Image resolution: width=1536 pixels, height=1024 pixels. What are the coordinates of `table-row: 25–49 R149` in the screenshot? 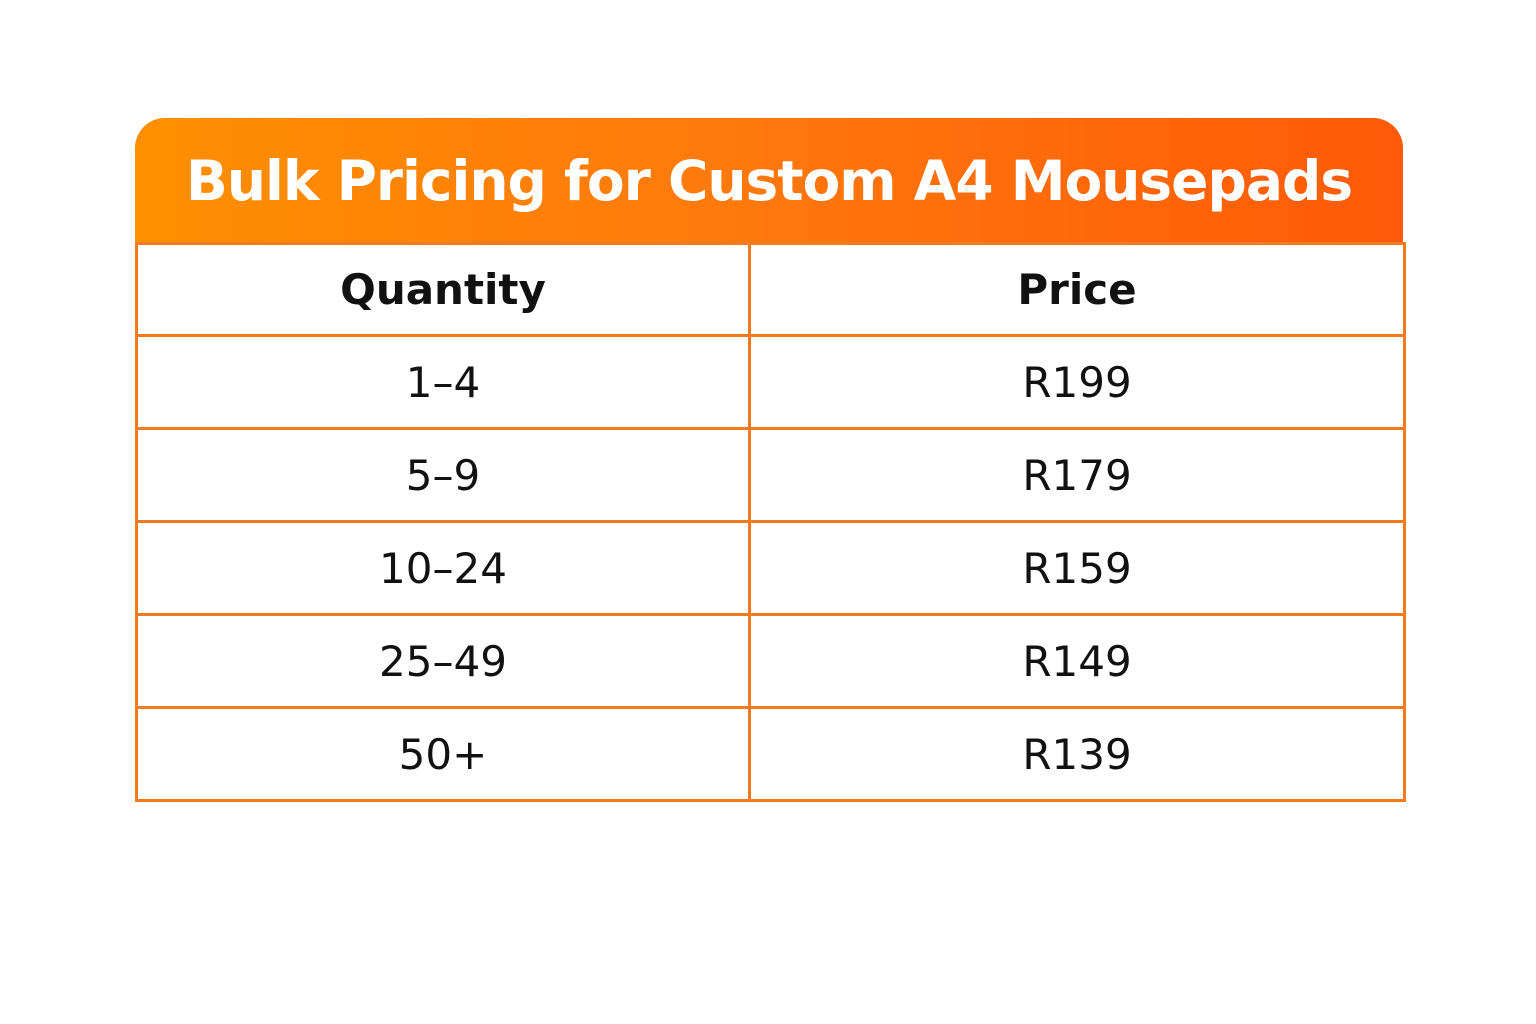 It's located at (770, 661).